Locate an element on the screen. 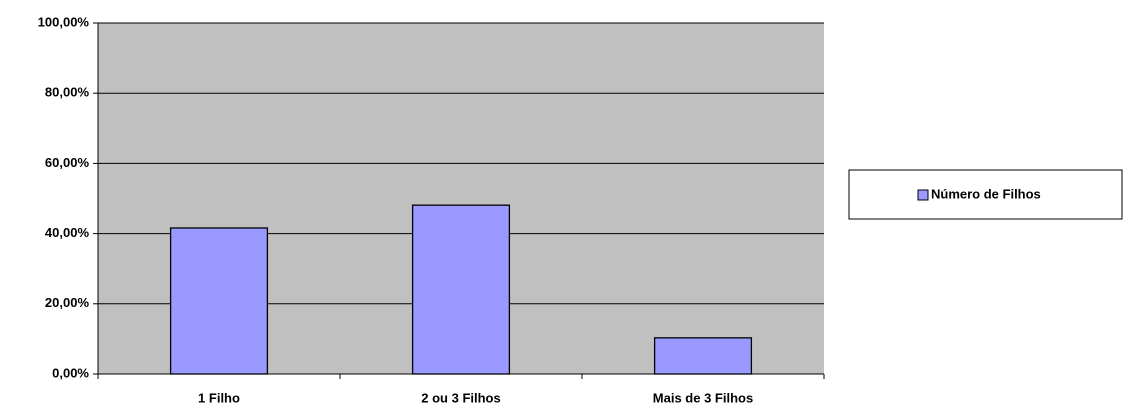  legend-label: Número de Filhos is located at coordinates (986, 193).